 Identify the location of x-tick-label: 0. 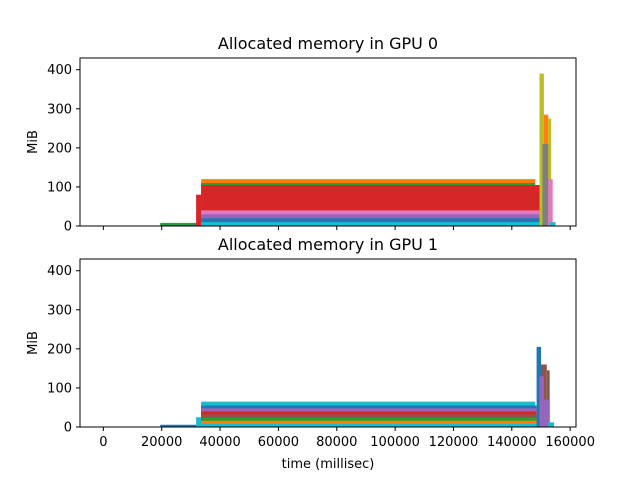
(103, 442).